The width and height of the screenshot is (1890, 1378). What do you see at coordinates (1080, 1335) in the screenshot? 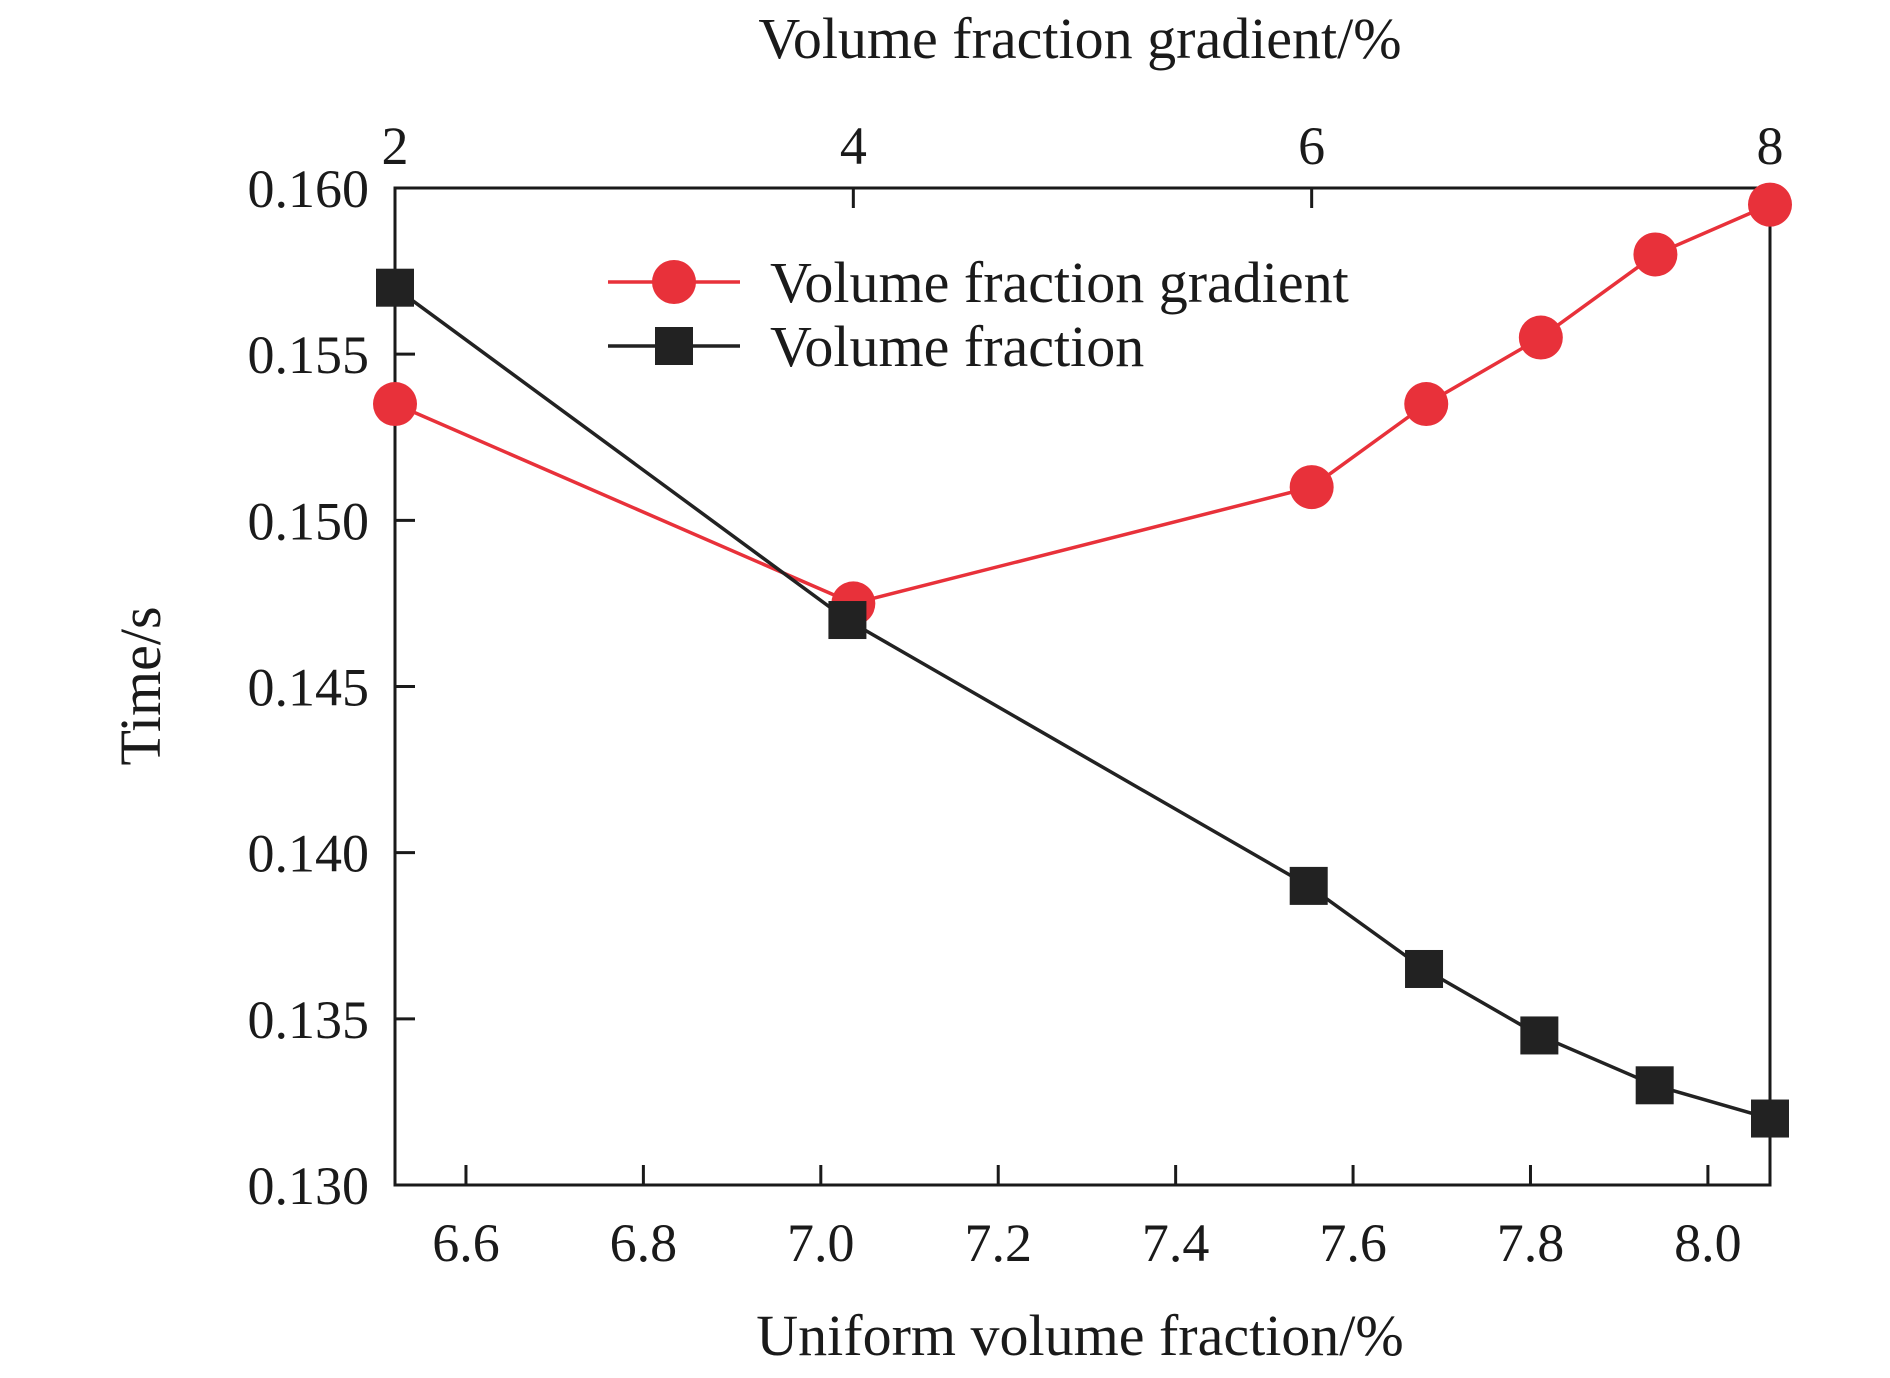
I see `x-axis-title: Uniform volume fraction/%` at bounding box center [1080, 1335].